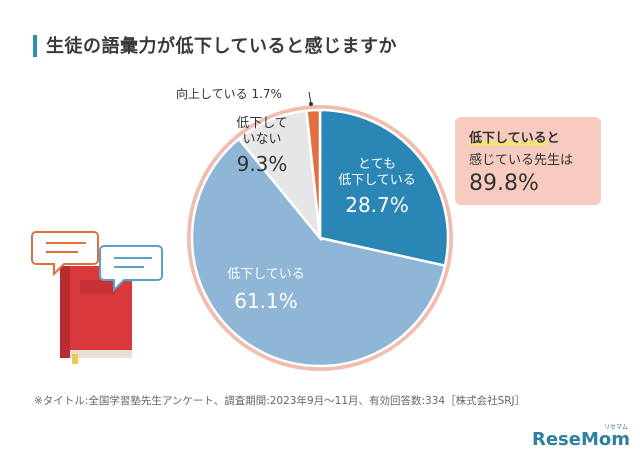 The width and height of the screenshot is (640, 462). Describe the element at coordinates (261, 139) in the screenshot. I see `slice-label-not-decreased-line2: いない` at that location.